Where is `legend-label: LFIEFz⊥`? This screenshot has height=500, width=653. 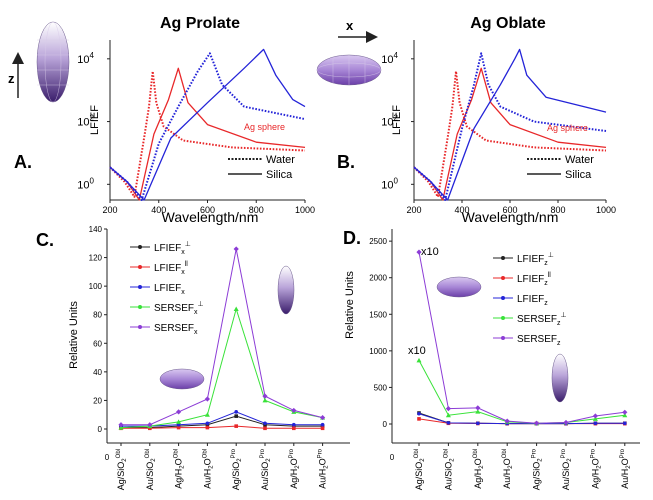
legend-label: LFIEFz⊥ is located at coordinates (535, 259).